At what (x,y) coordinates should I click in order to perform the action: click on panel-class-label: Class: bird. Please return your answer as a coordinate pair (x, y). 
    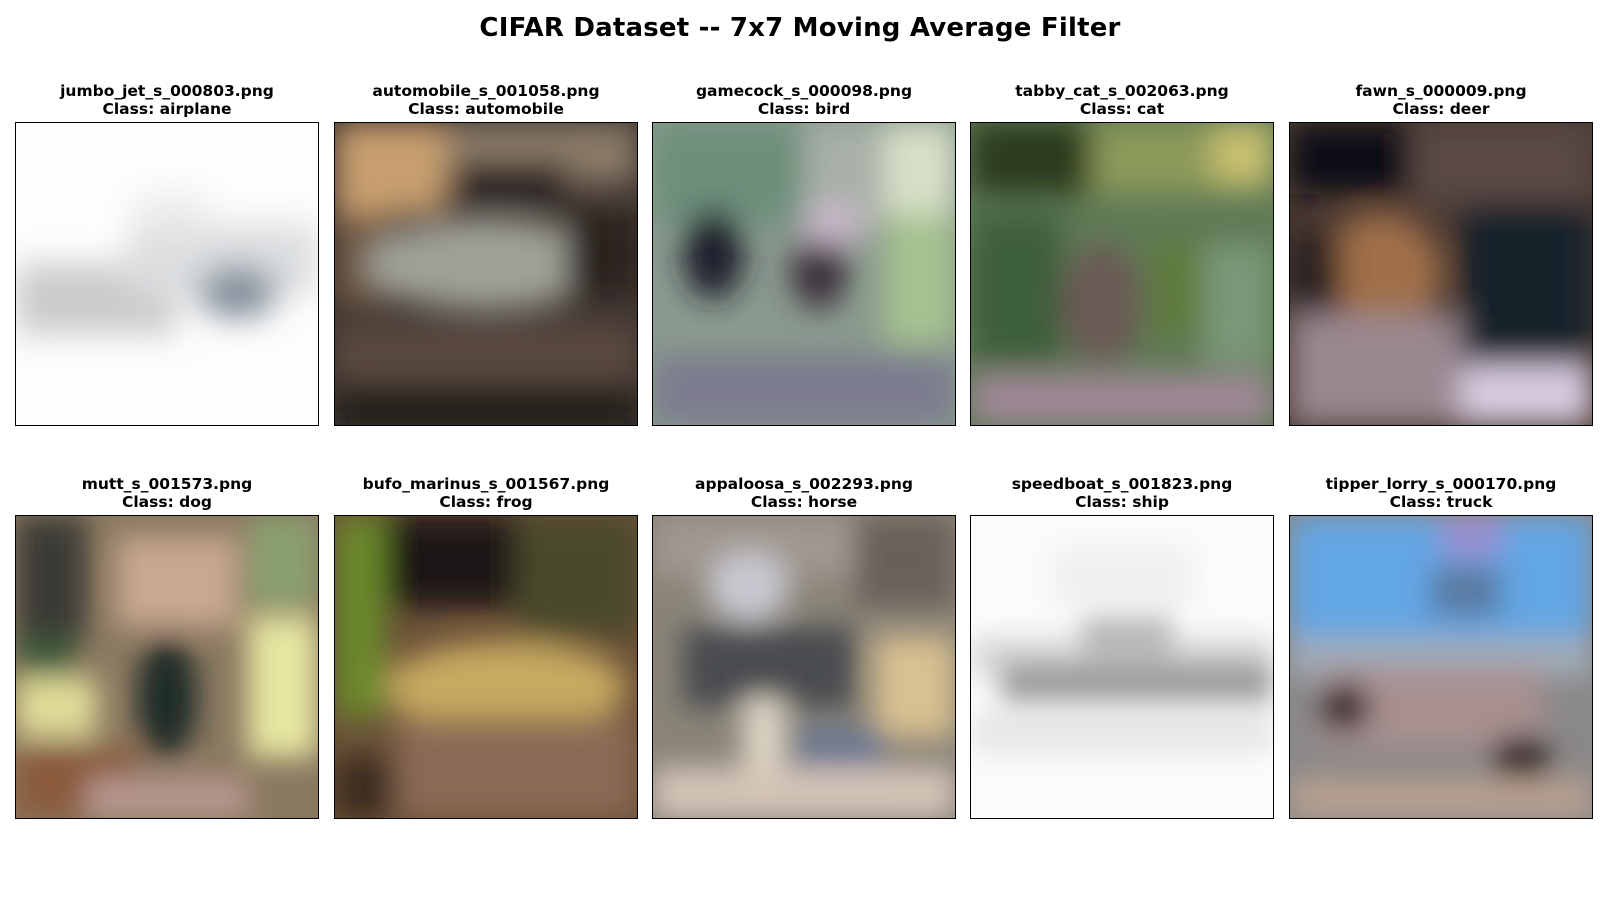
    Looking at the image, I should click on (804, 109).